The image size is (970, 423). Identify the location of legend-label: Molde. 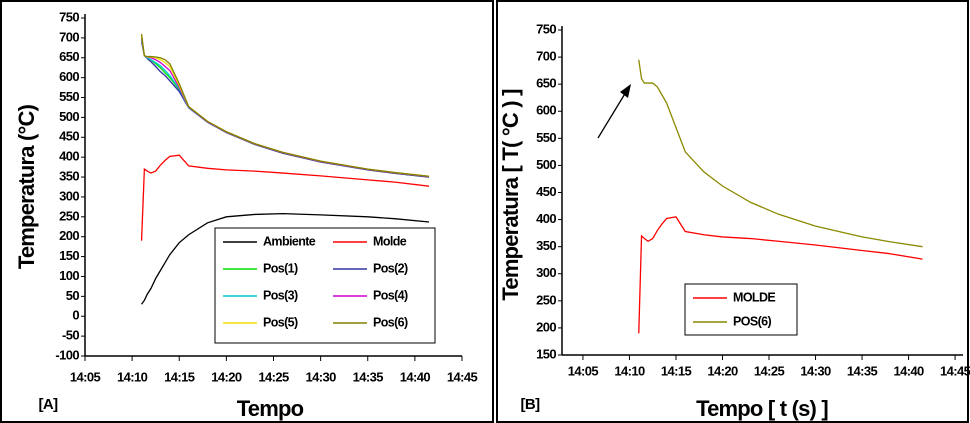
(390, 241).